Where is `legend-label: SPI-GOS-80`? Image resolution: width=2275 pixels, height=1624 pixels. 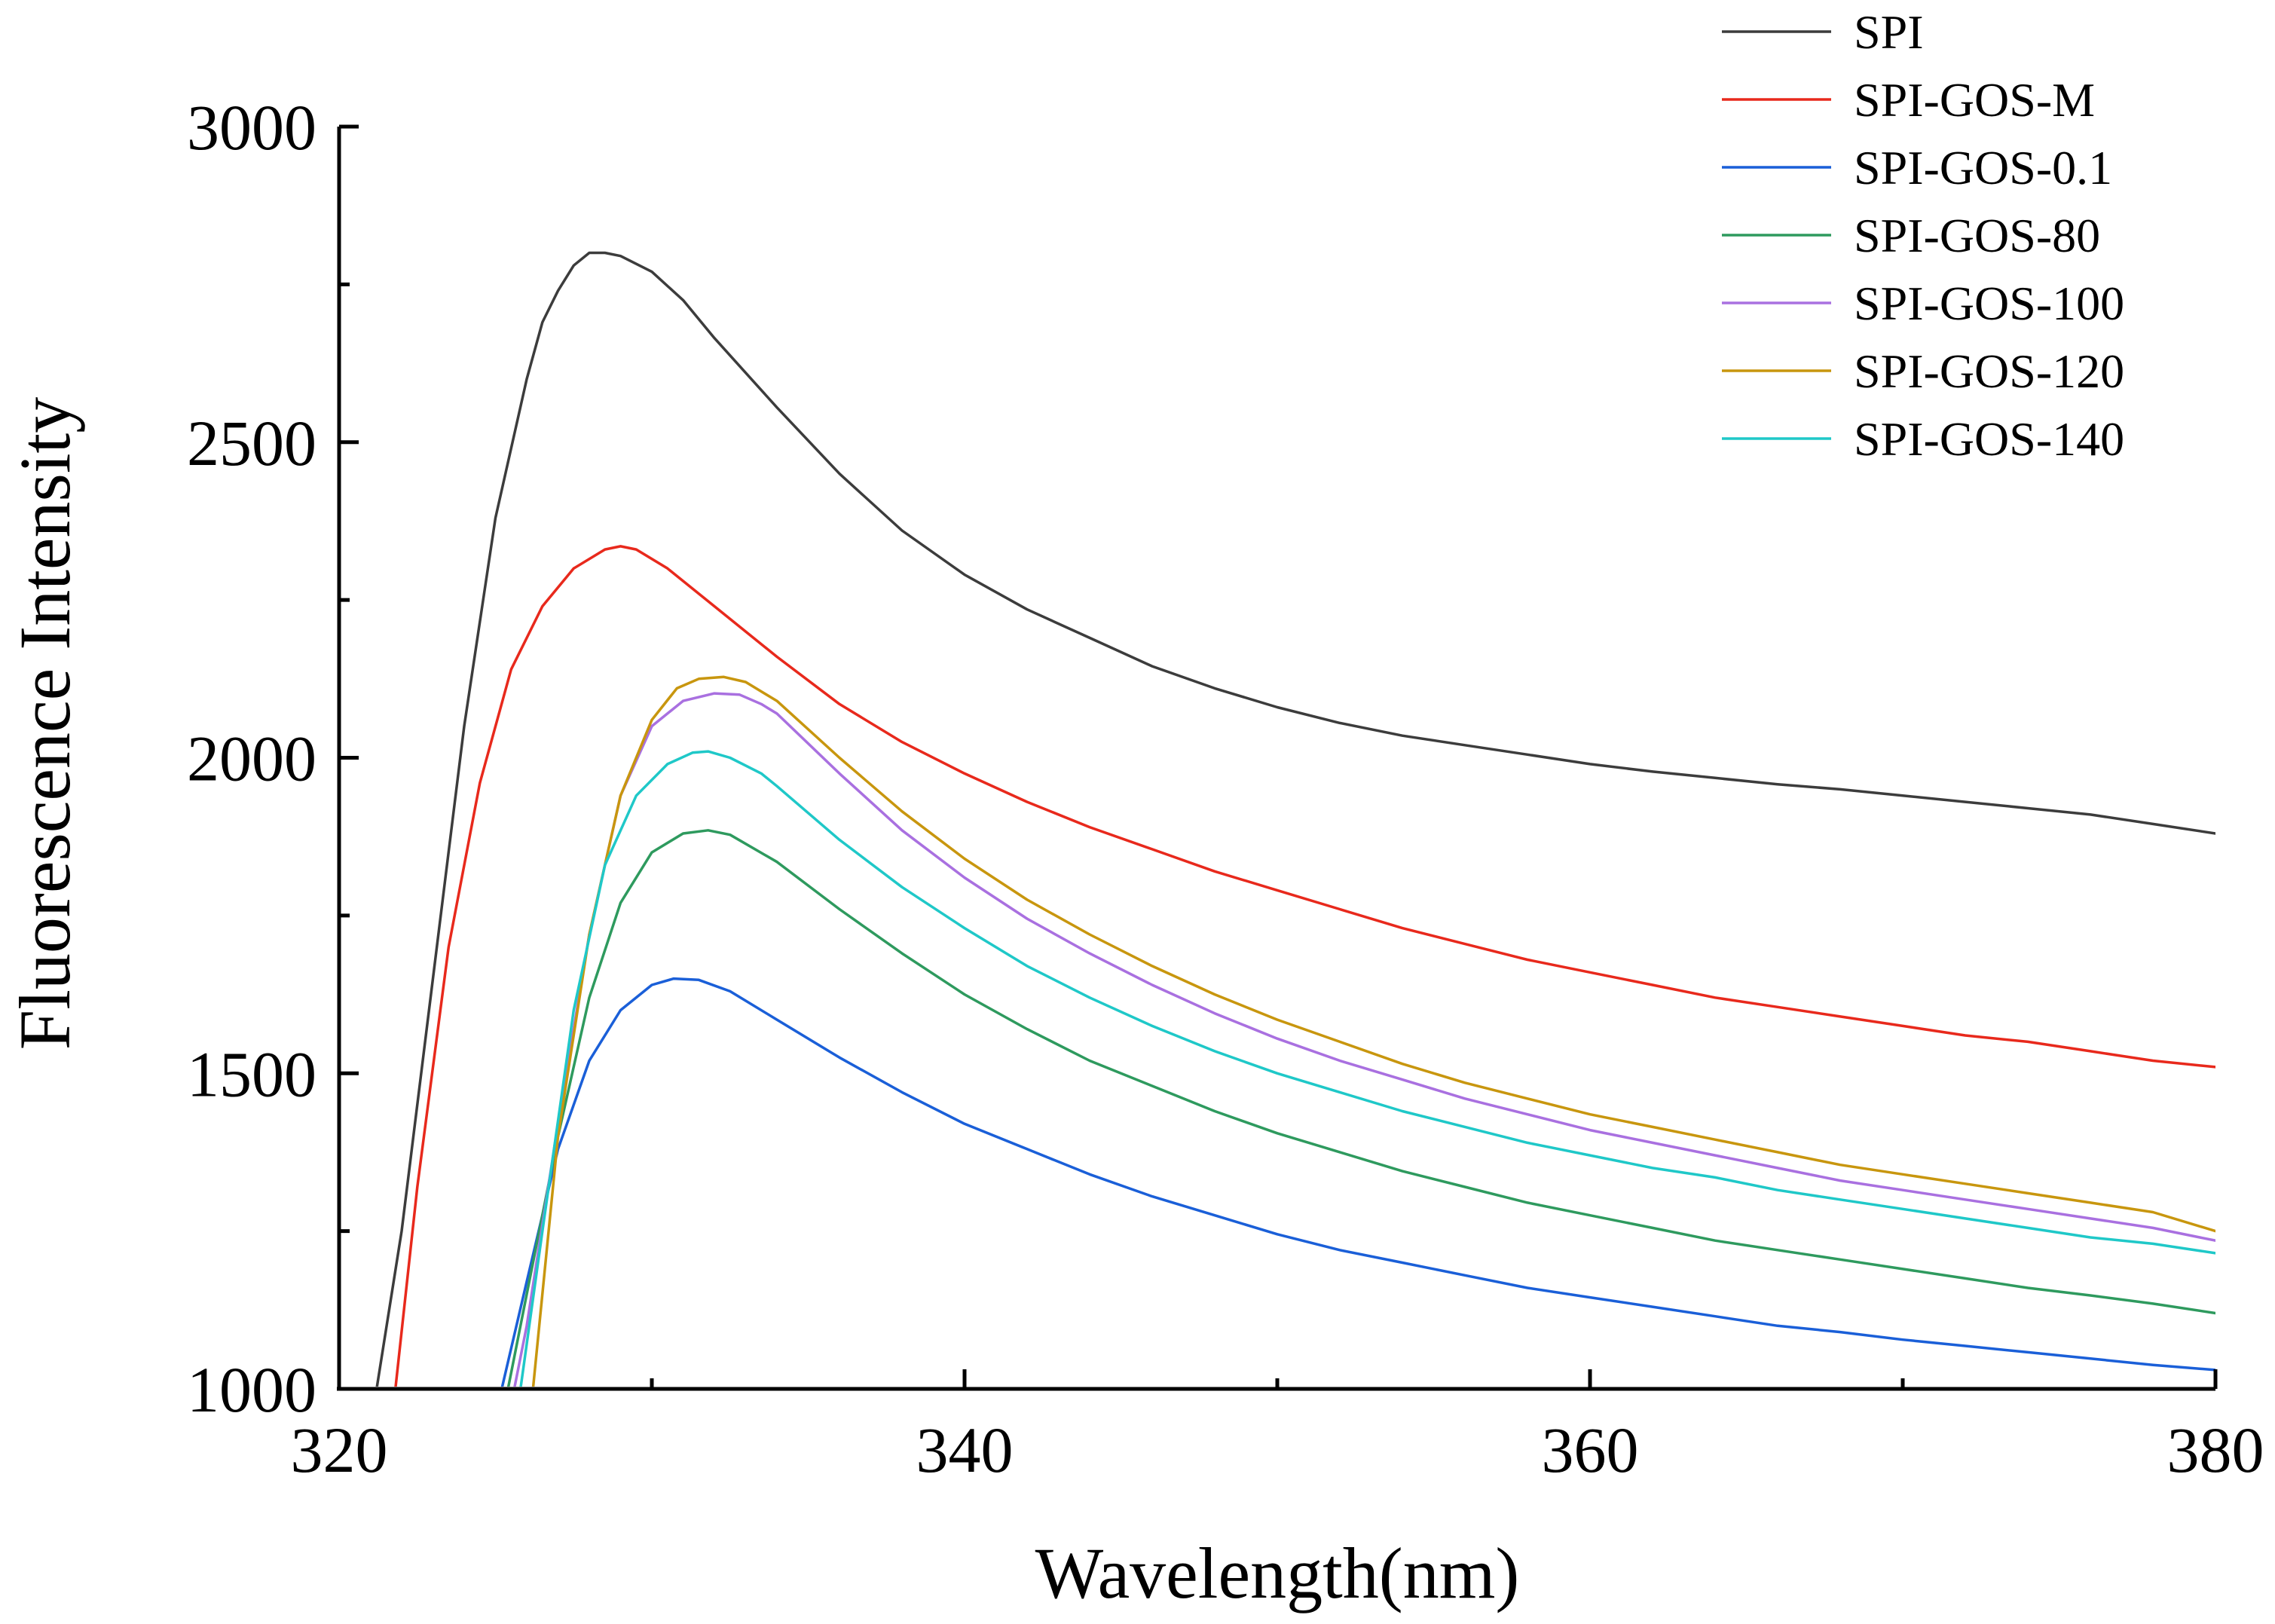 legend-label: SPI-GOS-80 is located at coordinates (1977, 236).